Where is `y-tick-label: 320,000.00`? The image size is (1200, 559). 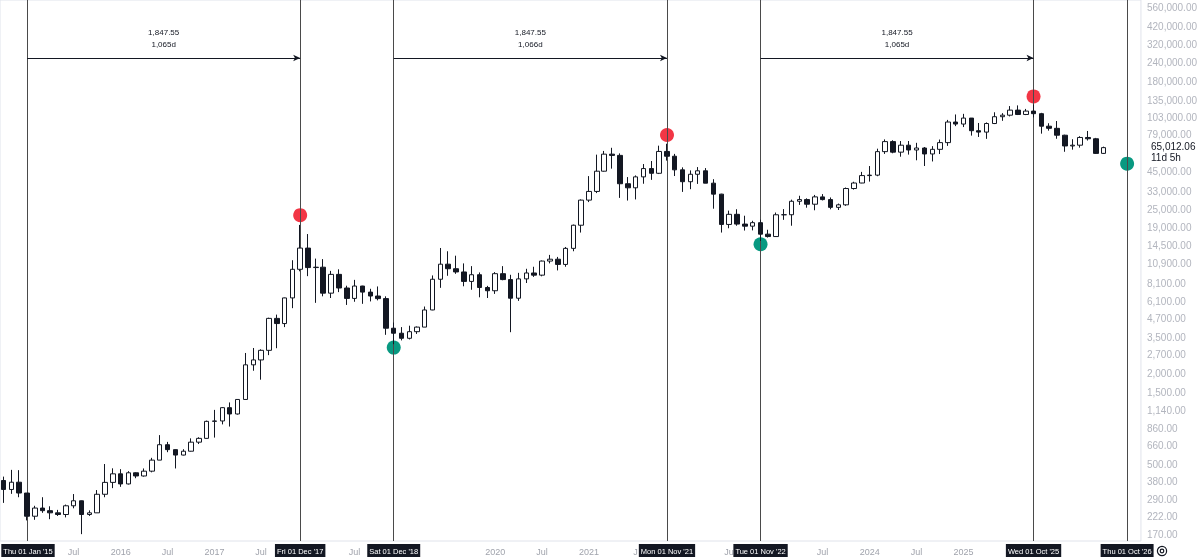 y-tick-label: 320,000.00 is located at coordinates (1172, 44).